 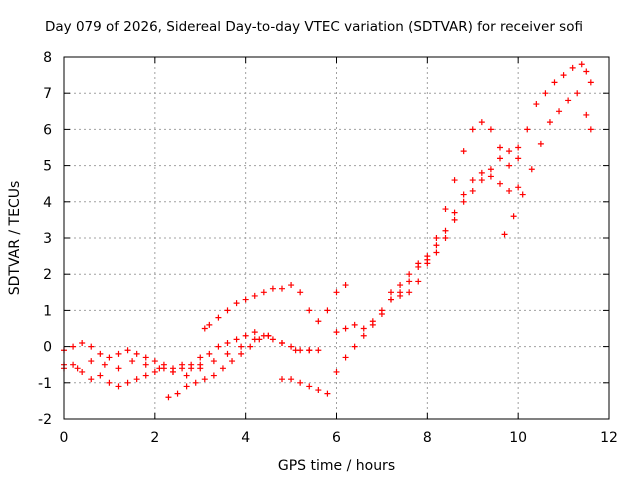 What do you see at coordinates (47, 275) in the screenshot?
I see `y-tick-label: 2` at bounding box center [47, 275].